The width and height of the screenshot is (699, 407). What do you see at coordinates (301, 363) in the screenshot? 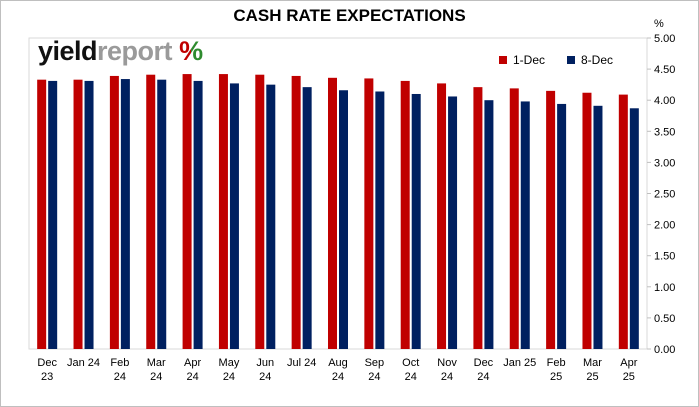
I see `x-tick-label: Jul 24` at bounding box center [301, 363].